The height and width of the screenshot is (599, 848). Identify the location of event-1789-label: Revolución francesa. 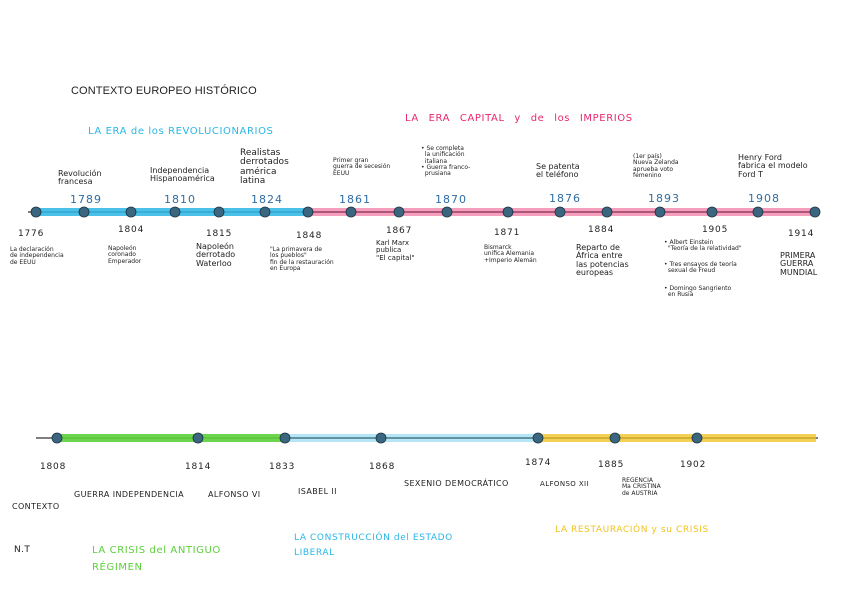
(80, 178).